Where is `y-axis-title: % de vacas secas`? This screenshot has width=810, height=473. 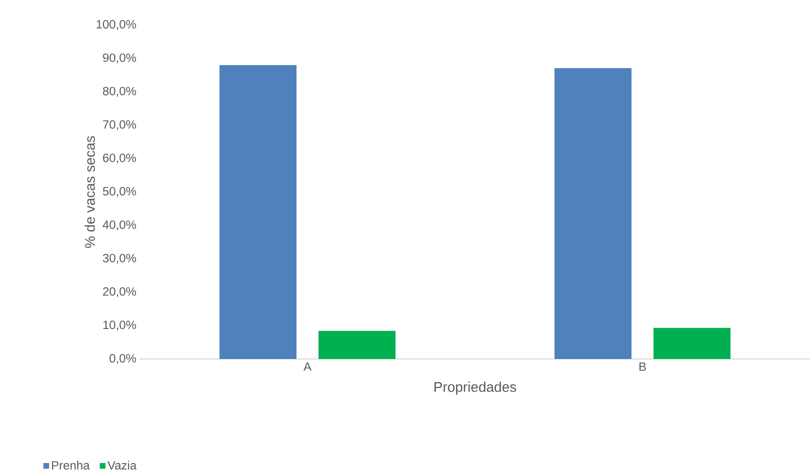
y-axis-title: % de vacas secas is located at coordinates (89, 192).